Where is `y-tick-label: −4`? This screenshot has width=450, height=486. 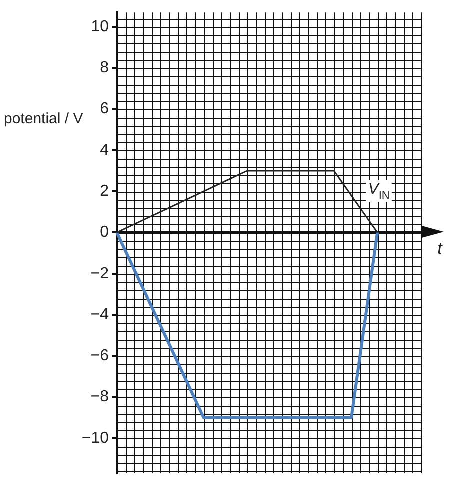
y-tick-label: −4 is located at coordinates (100, 315).